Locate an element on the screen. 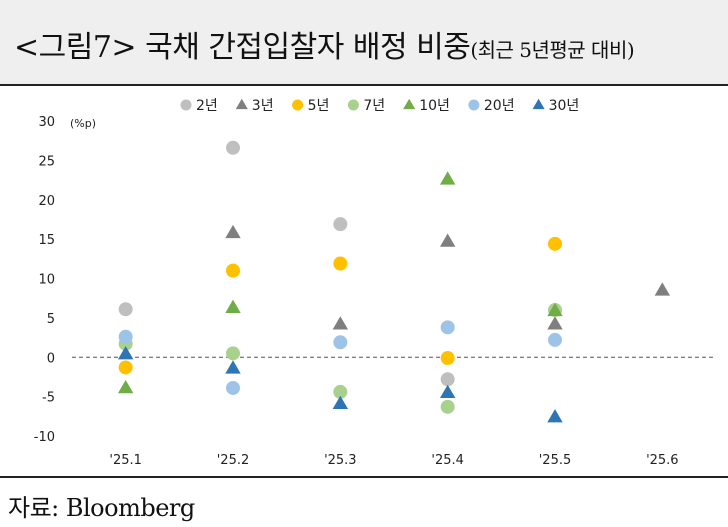 The height and width of the screenshot is (527, 728). legend-marker-5년 is located at coordinates (298, 105).